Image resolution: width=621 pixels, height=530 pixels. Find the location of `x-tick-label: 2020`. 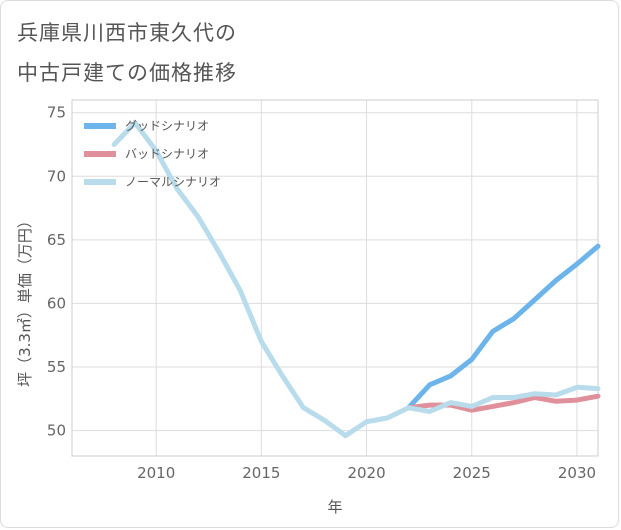

x-tick-label: 2020 is located at coordinates (366, 473).